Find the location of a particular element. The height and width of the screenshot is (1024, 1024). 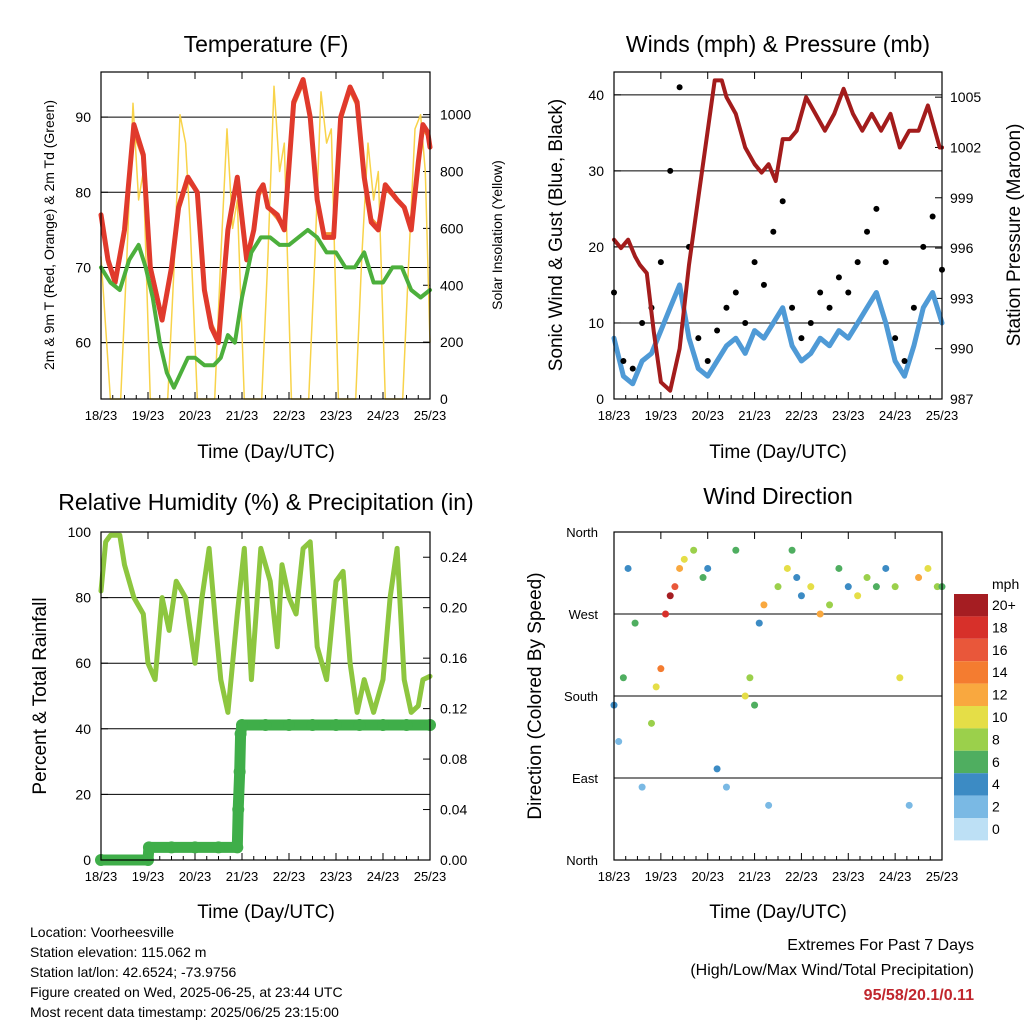

y-tick-label: East is located at coordinates (585, 778).